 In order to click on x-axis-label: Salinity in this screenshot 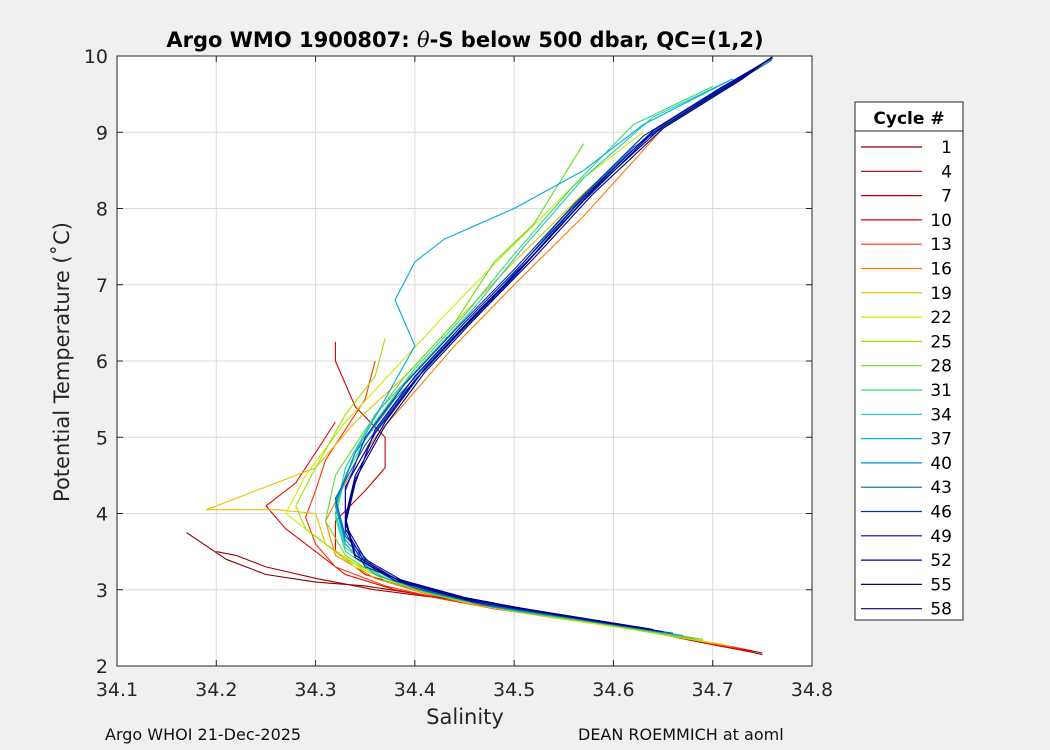, I will do `click(465, 717)`.